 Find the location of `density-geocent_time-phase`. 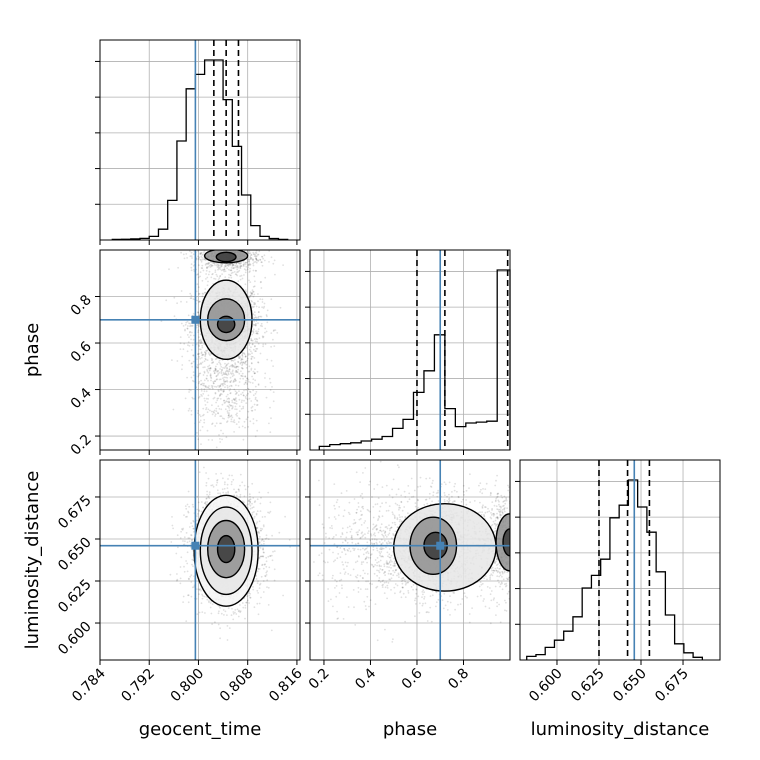

density-geocent_time-phase is located at coordinates (200, 346).